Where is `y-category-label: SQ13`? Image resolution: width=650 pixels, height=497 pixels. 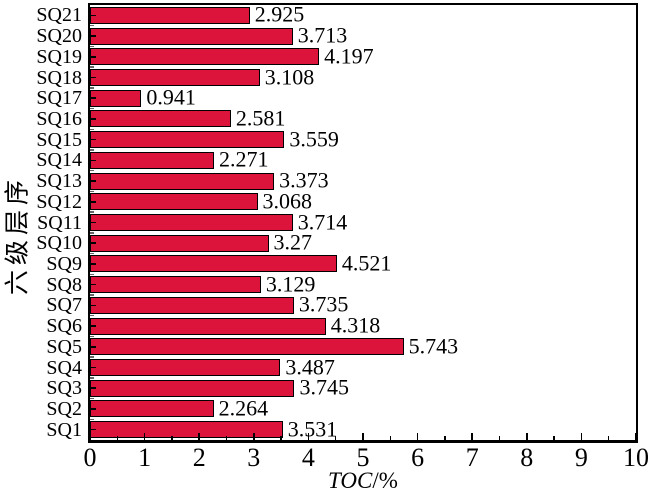 y-category-label: SQ13 is located at coordinates (59, 181).